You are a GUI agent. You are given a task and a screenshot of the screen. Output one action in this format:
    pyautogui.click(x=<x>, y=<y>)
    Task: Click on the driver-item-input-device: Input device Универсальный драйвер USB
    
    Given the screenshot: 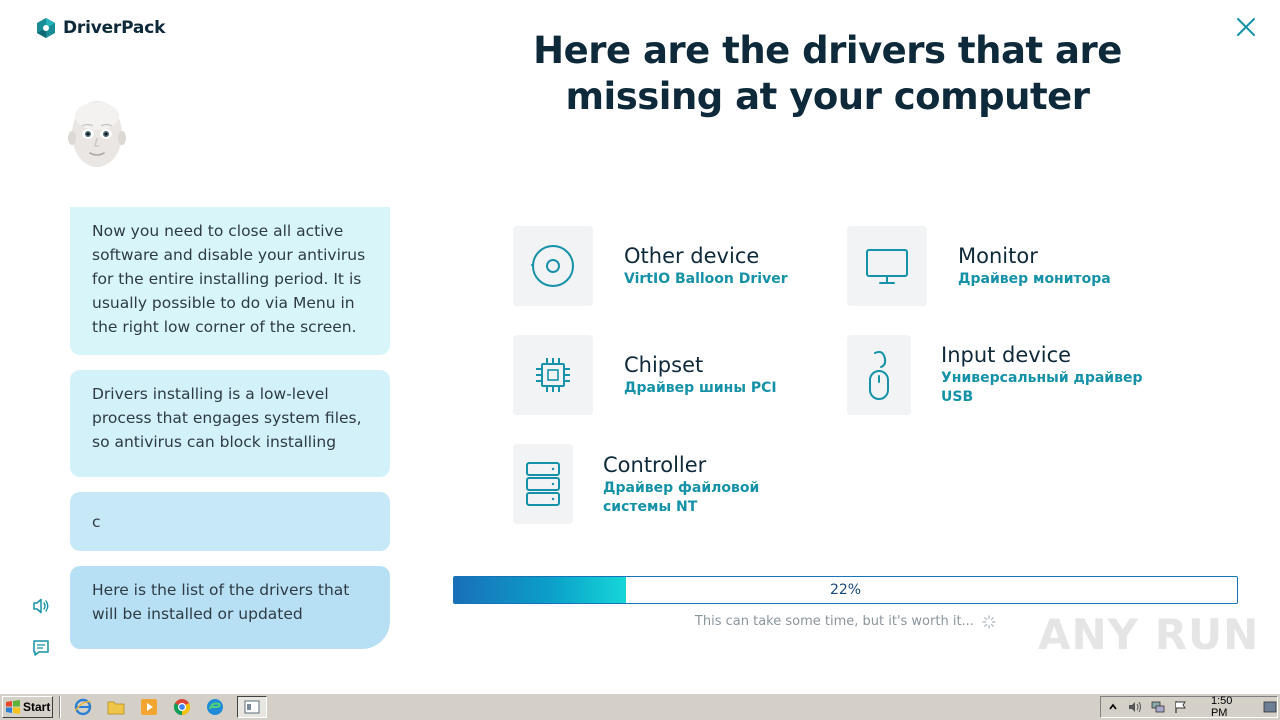 What is the action you would take?
    pyautogui.click(x=994, y=375)
    